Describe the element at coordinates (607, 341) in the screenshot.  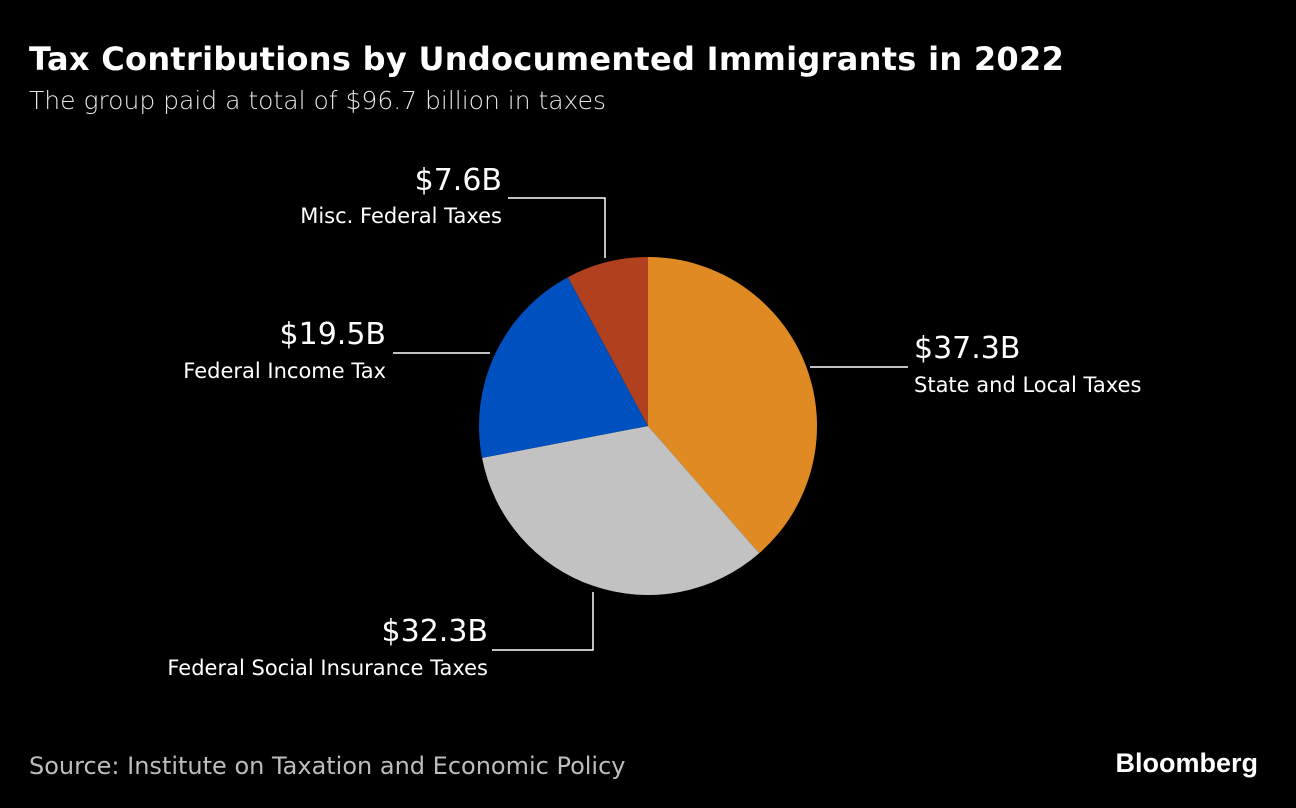
I see `pie-slice-misc-federal-taxes` at that location.